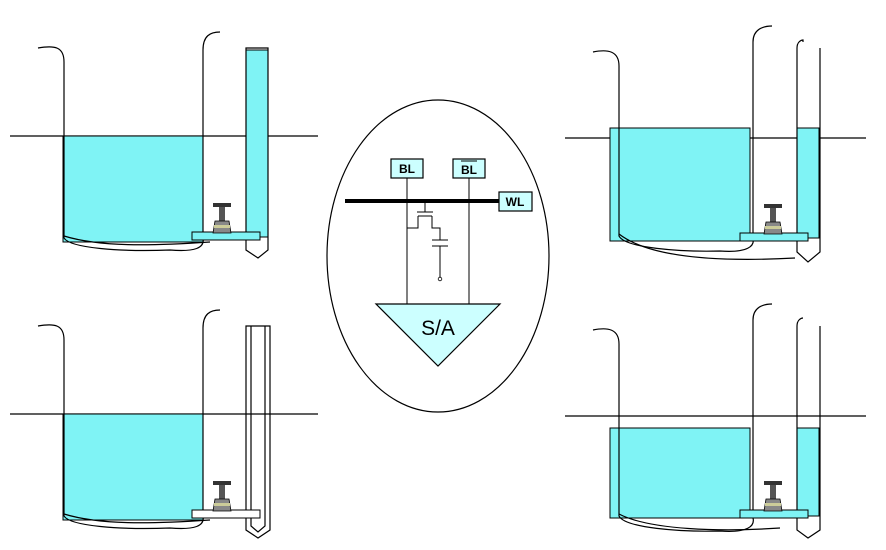  I want to click on circuit-oval, so click(438, 256).